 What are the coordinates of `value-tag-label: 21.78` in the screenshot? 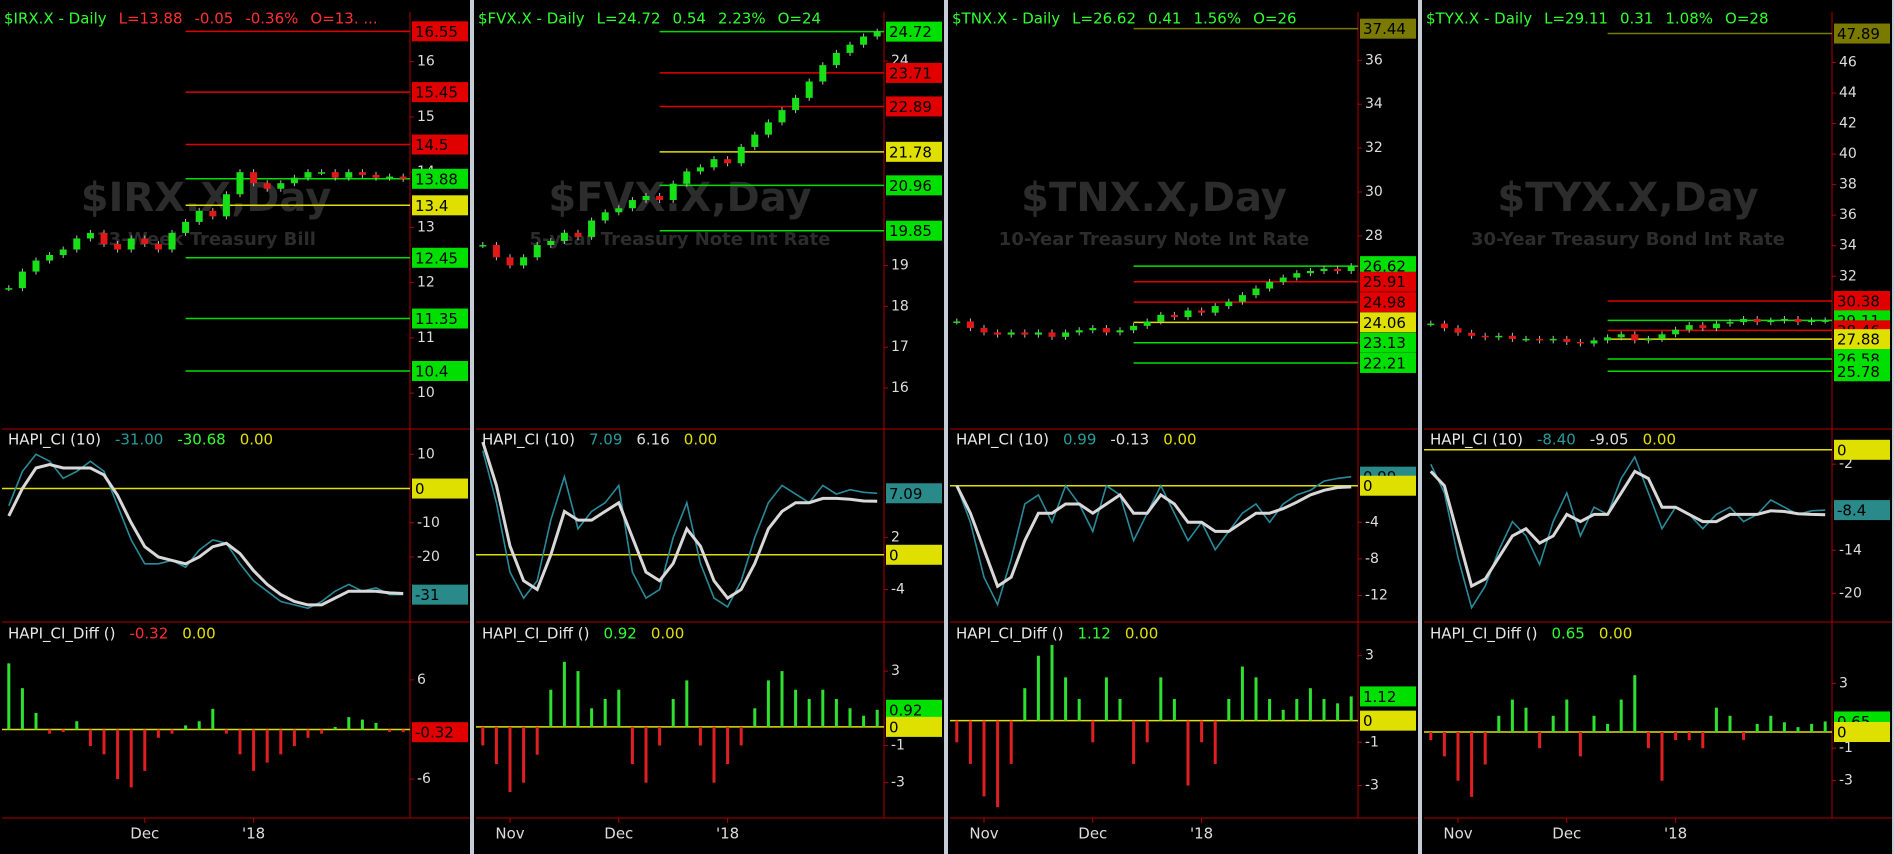 It's located at (910, 152).